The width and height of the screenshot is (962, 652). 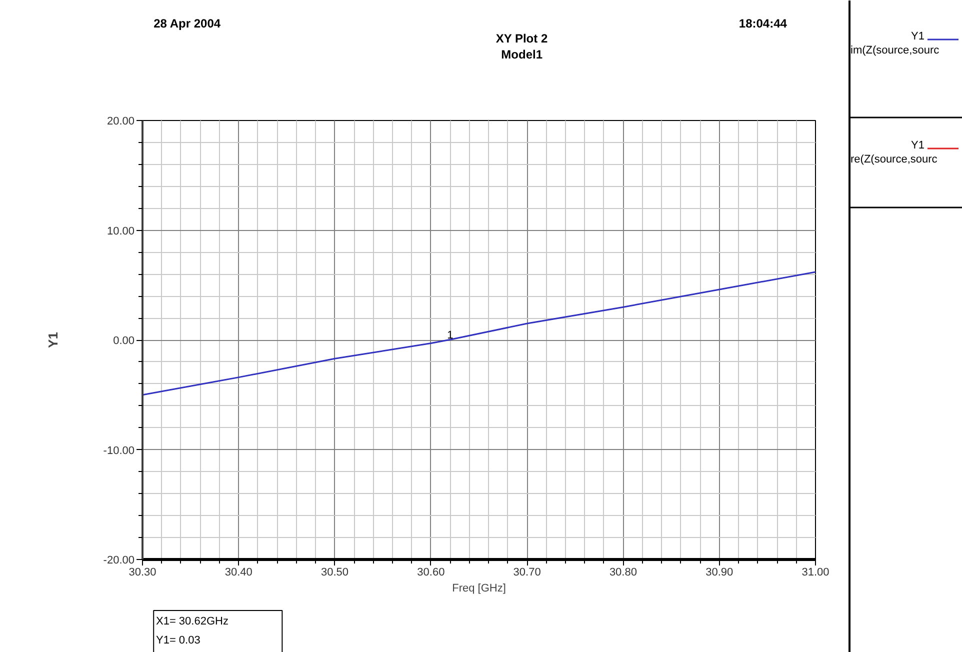 What do you see at coordinates (527, 572) in the screenshot?
I see `x-tick-label: 30.70` at bounding box center [527, 572].